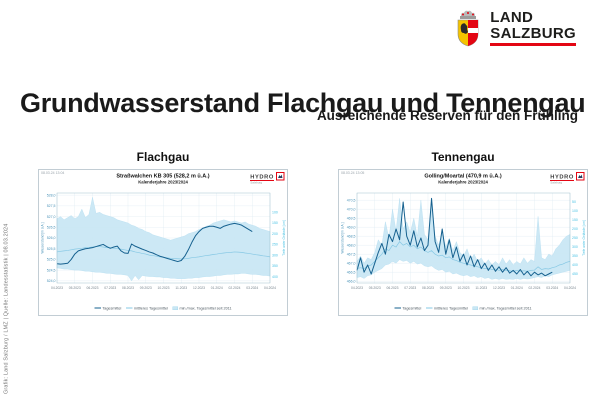 This screenshot has width=600, height=400. Describe the element at coordinates (351, 236) in the screenshot. I see `svg-text: 468,5` at that location.